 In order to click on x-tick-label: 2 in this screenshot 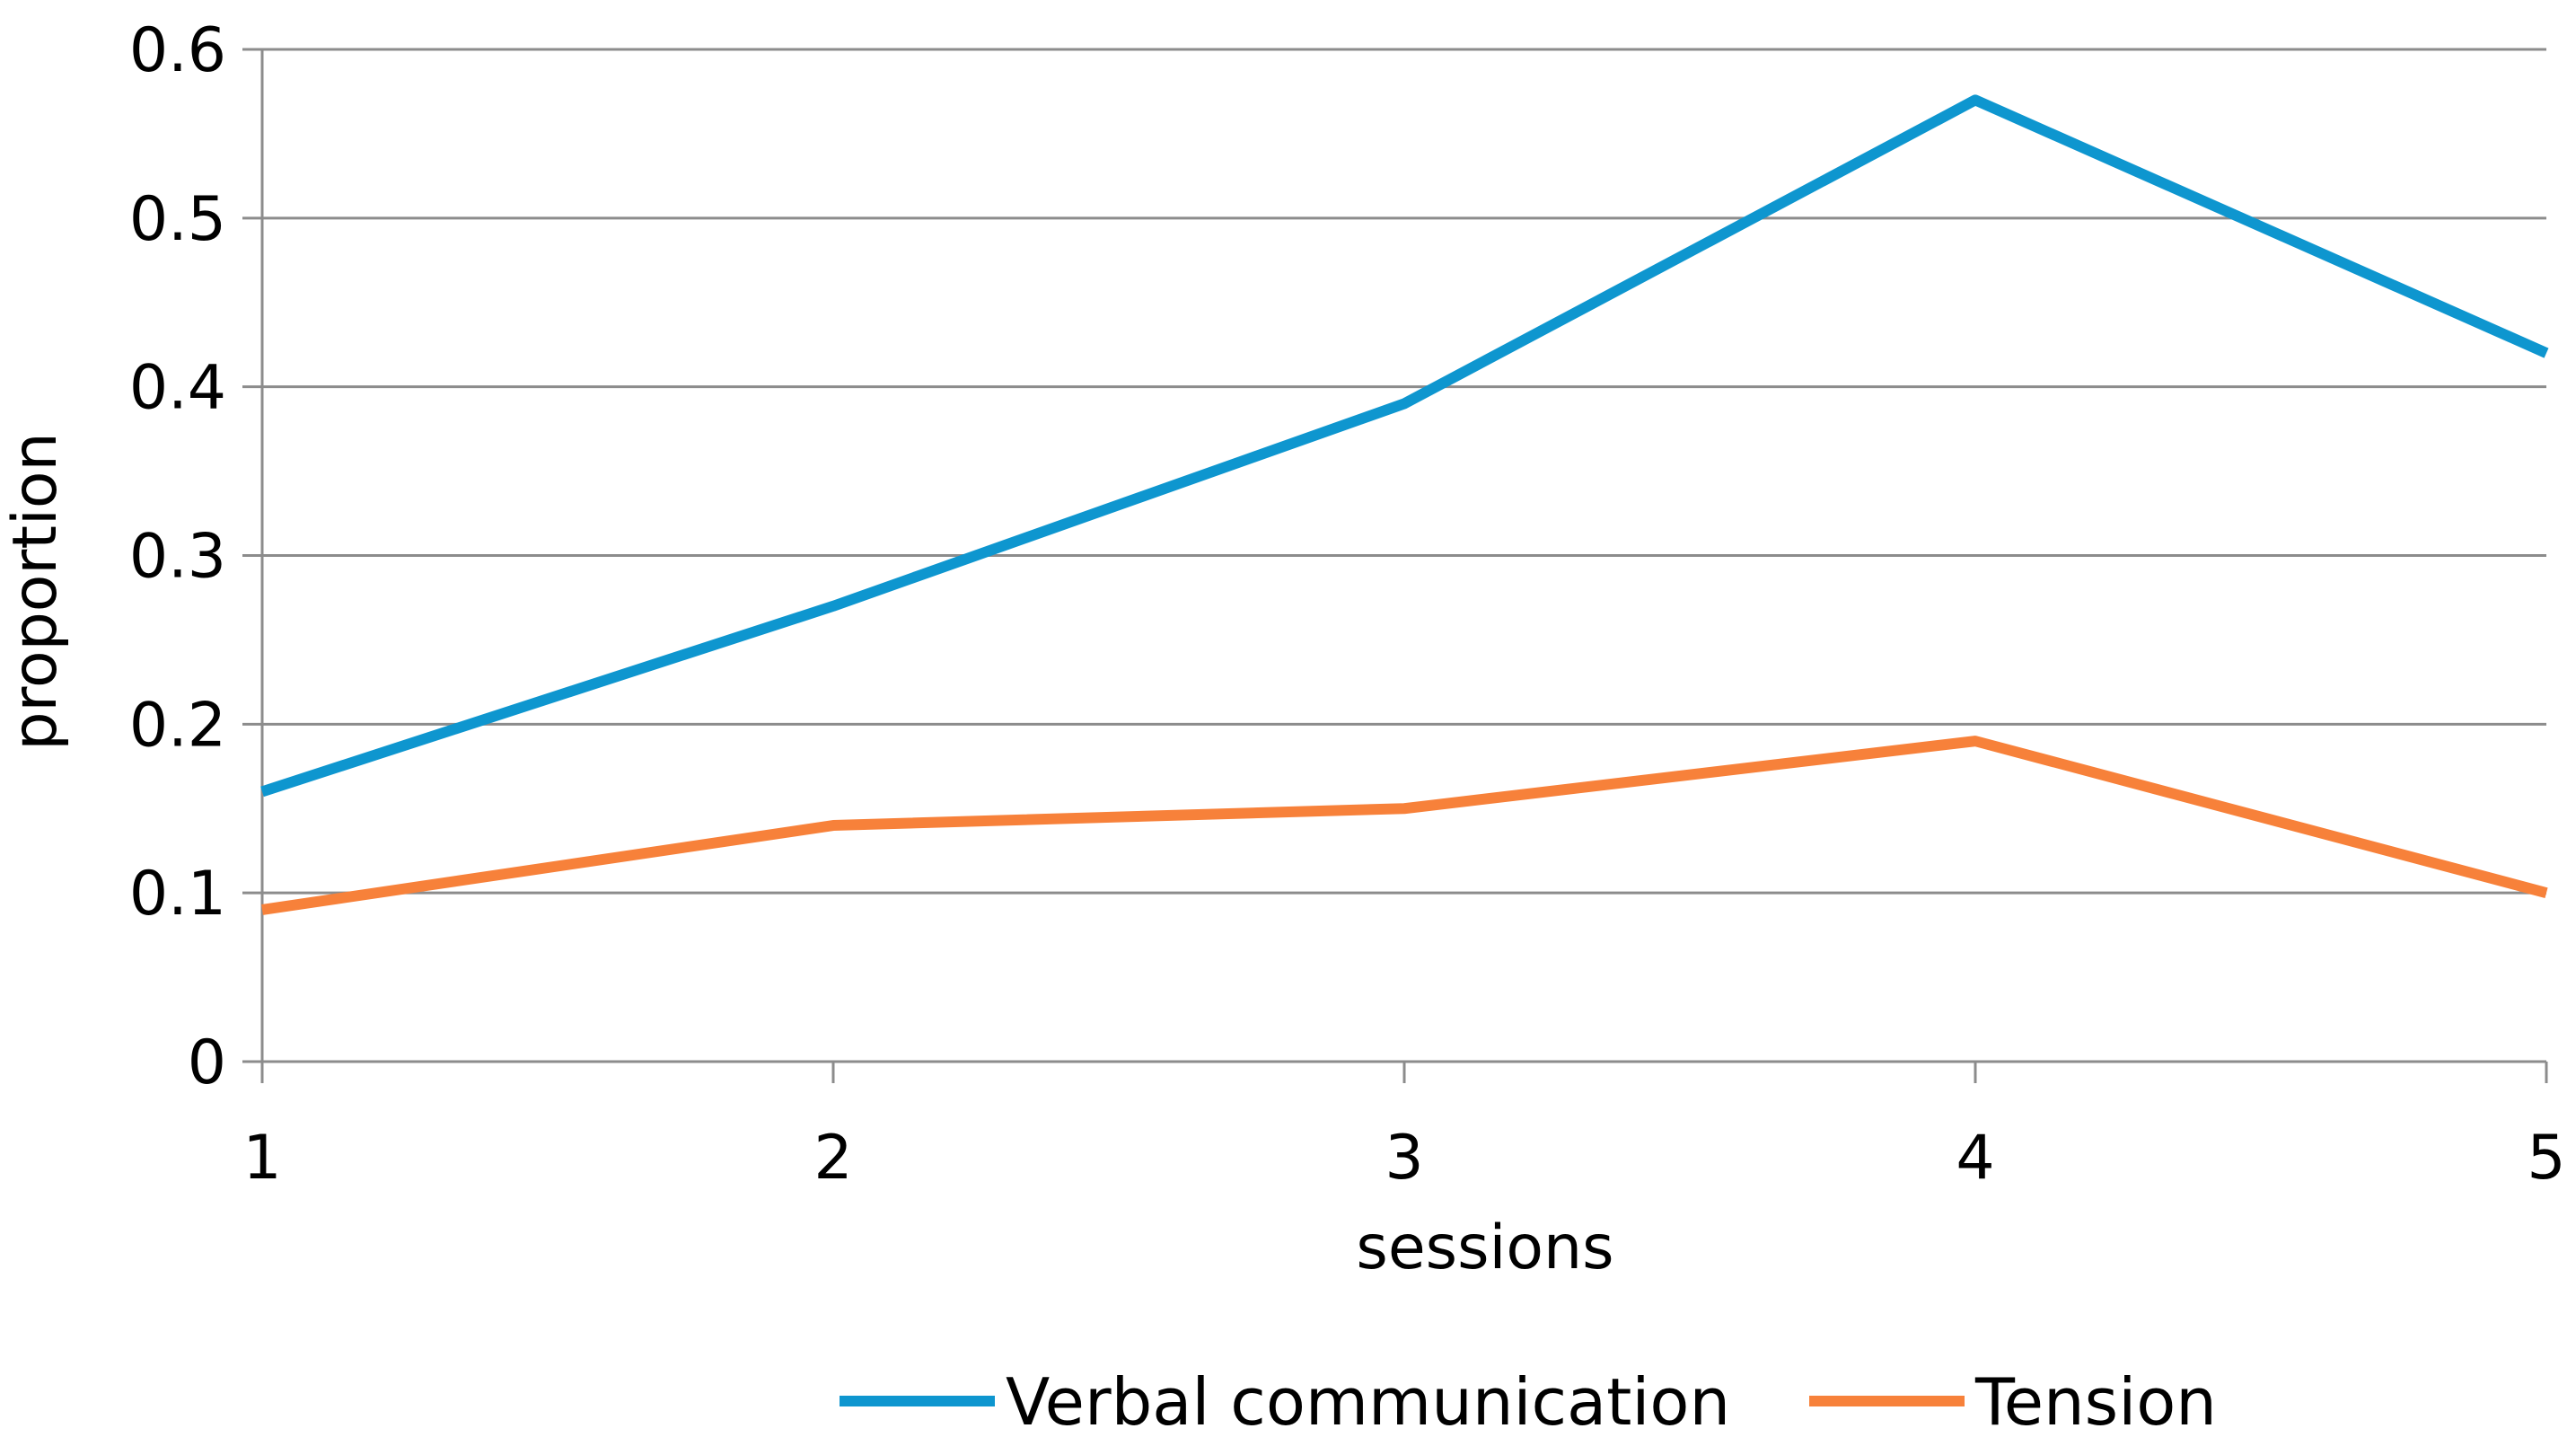, I will do `click(832, 1158)`.